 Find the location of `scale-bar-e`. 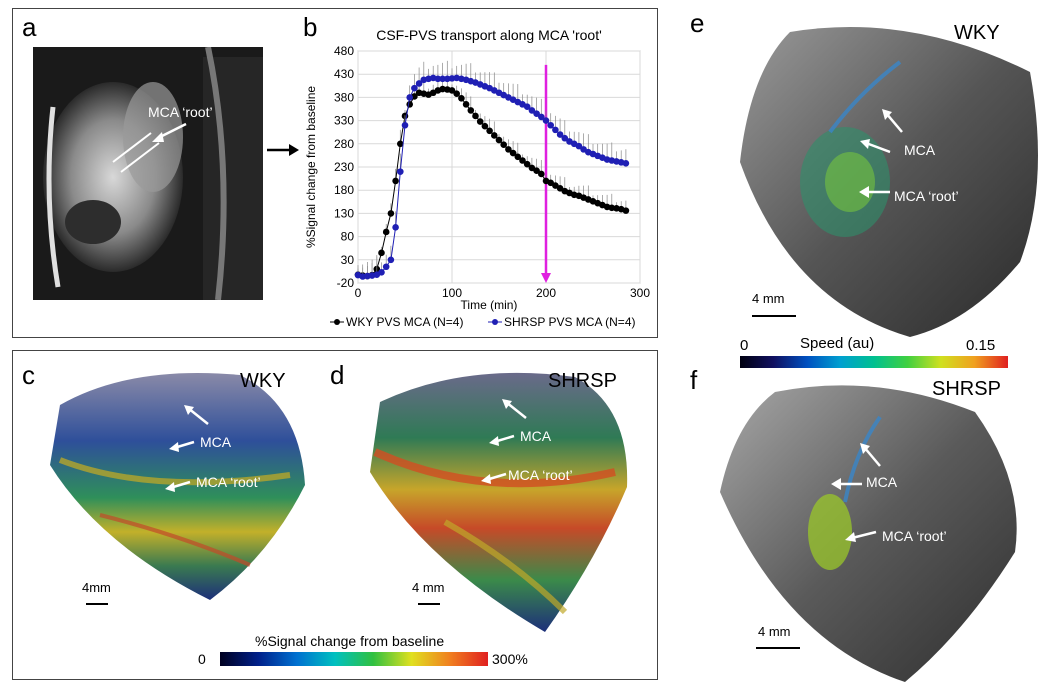

scale-bar-e is located at coordinates (774, 316).